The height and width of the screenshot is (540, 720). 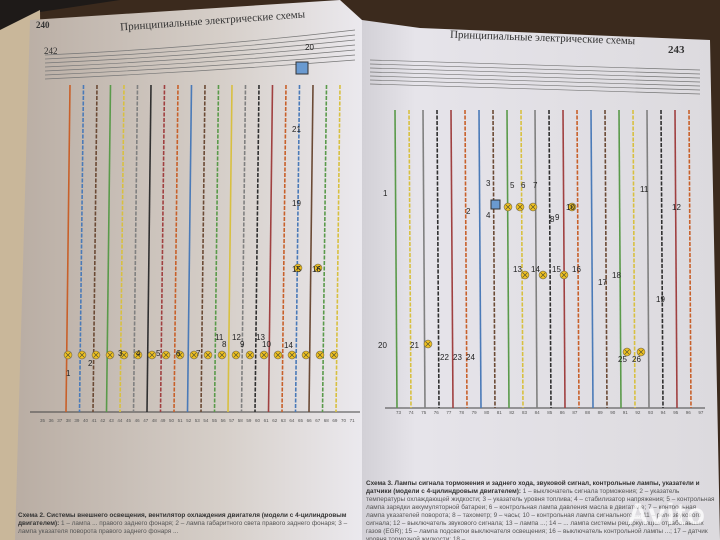 I want to click on terminal-number: 86, so click(x=563, y=412).